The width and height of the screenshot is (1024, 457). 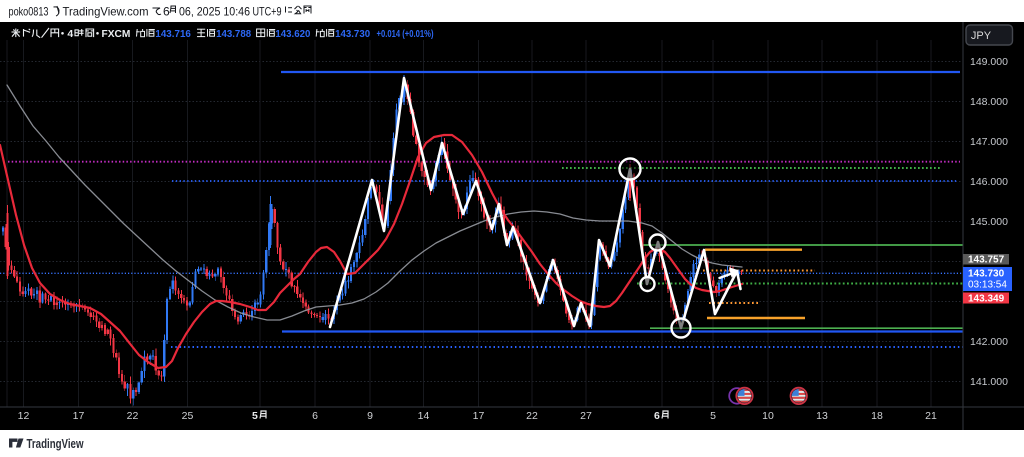 What do you see at coordinates (233, 34) in the screenshot?
I see `svg-text: 143.788` at bounding box center [233, 34].